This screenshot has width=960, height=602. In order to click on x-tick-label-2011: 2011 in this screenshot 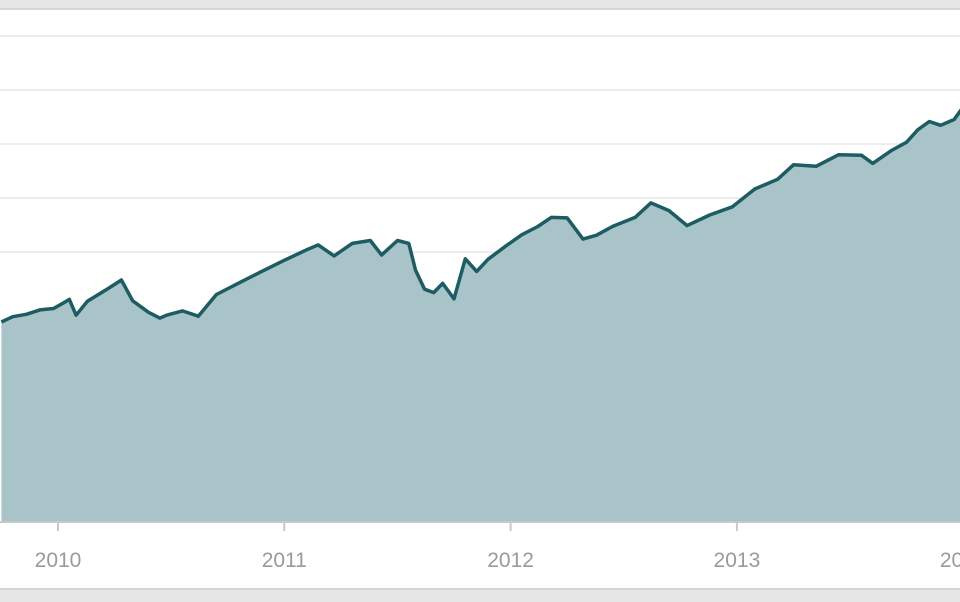, I will do `click(284, 560)`.